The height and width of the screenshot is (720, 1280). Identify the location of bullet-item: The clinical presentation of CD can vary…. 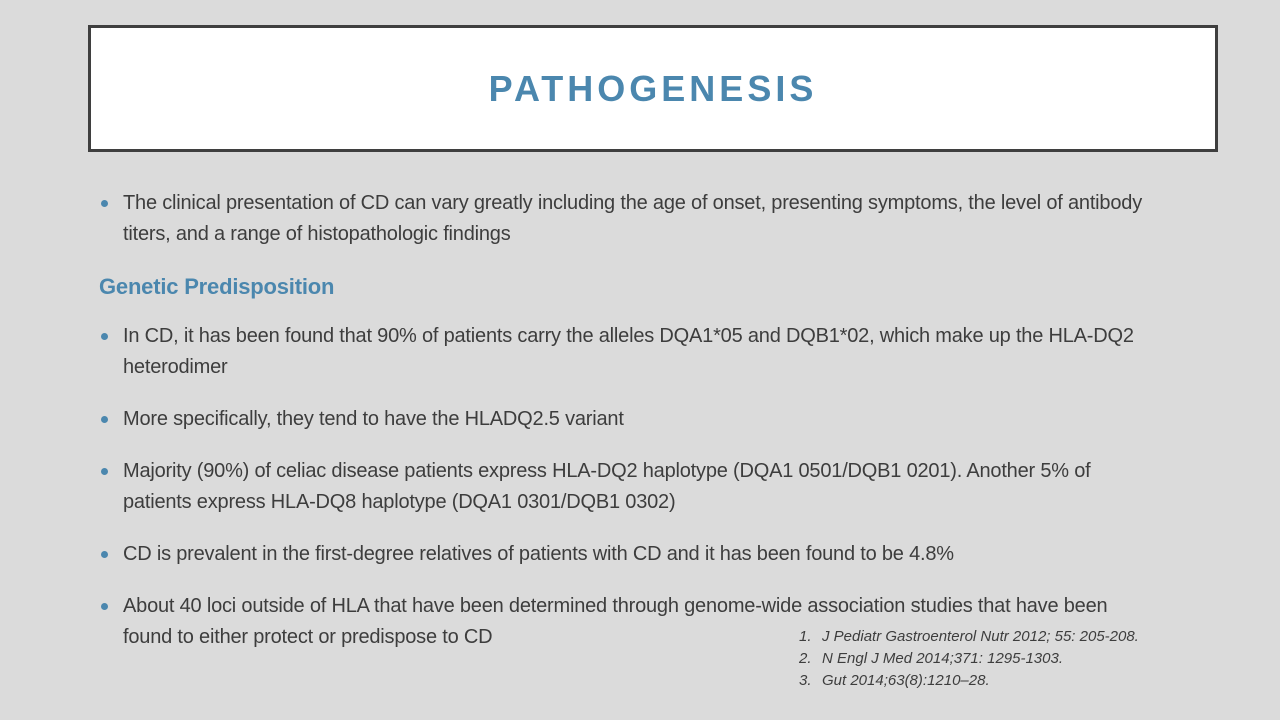
(626, 219).